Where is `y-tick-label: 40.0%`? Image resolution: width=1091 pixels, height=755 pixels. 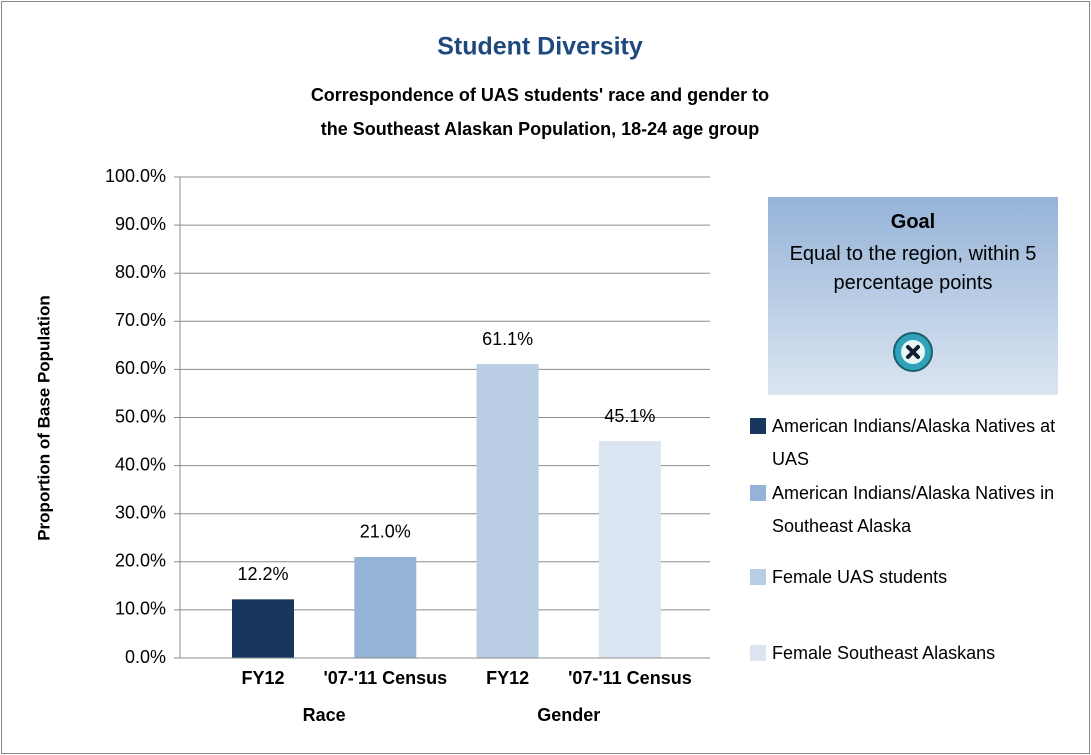
y-tick-label: 40.0% is located at coordinates (140, 464).